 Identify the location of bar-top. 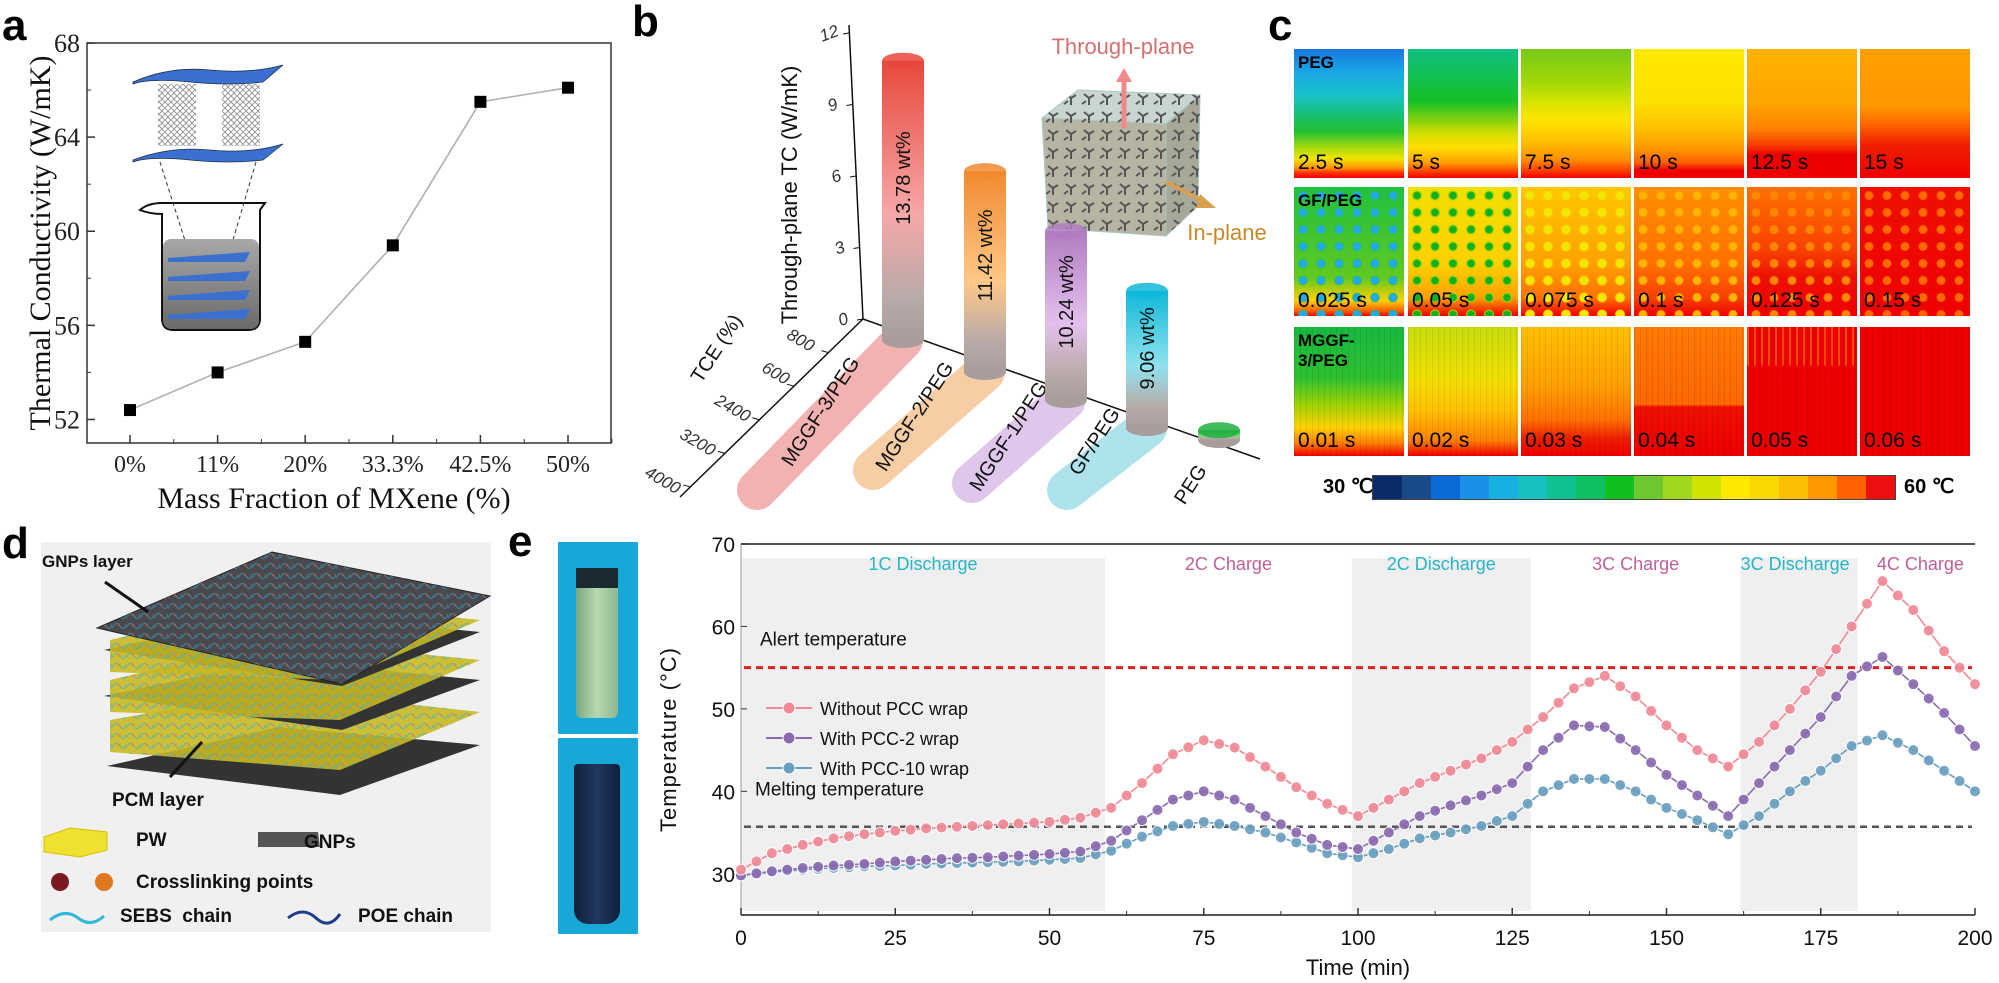
(1219, 430).